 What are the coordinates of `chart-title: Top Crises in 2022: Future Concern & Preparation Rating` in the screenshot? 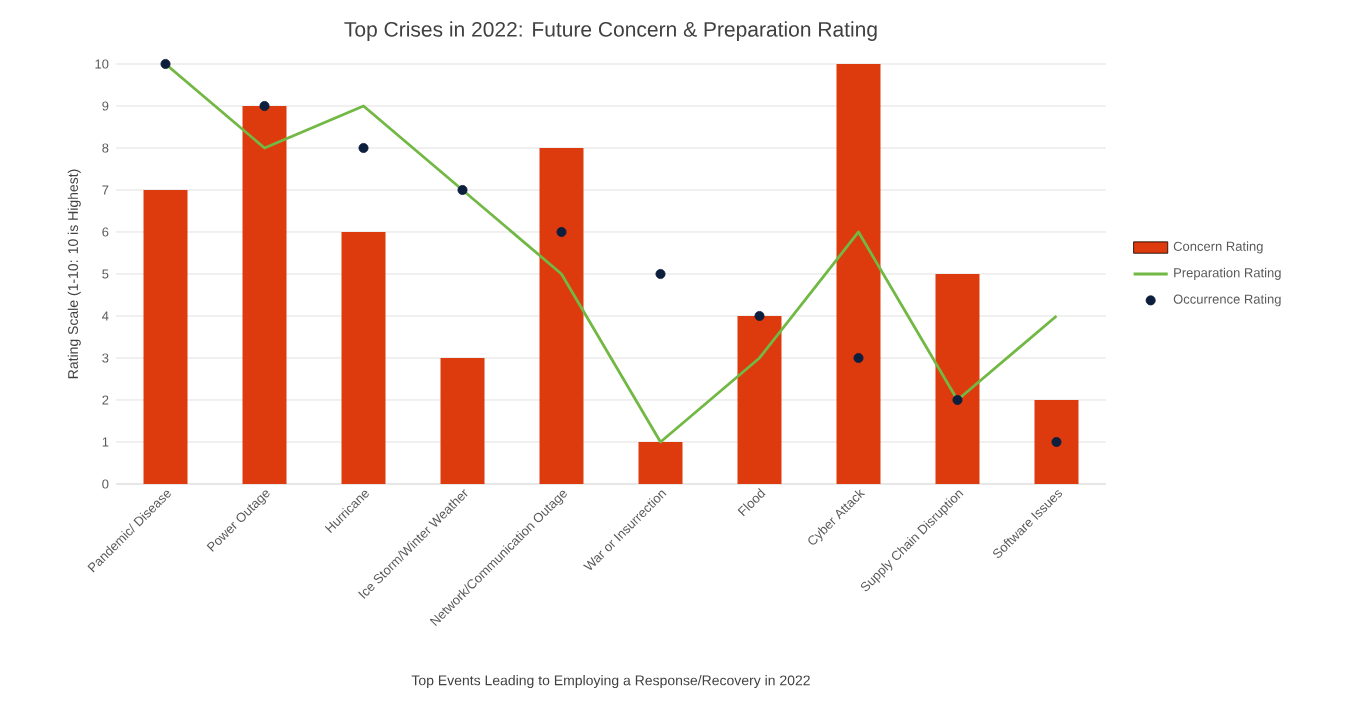 It's located at (610, 31).